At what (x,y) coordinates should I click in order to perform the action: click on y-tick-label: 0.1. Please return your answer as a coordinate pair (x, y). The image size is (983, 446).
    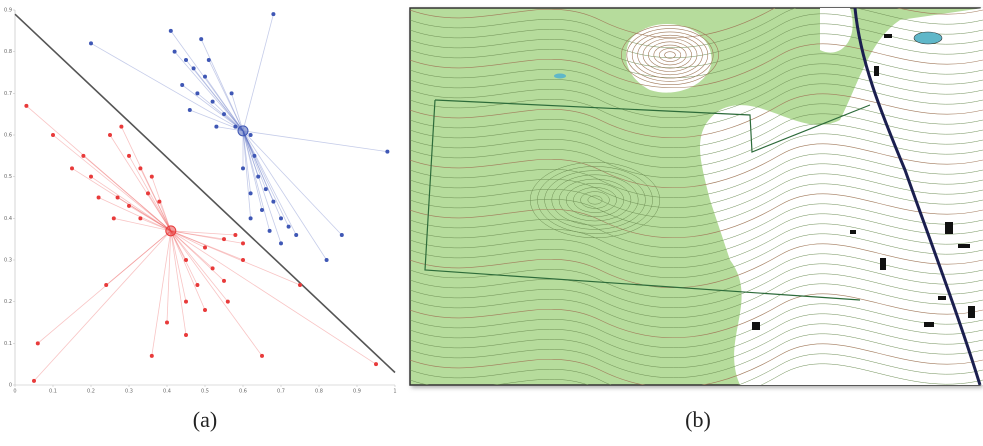
    Looking at the image, I should click on (8, 344).